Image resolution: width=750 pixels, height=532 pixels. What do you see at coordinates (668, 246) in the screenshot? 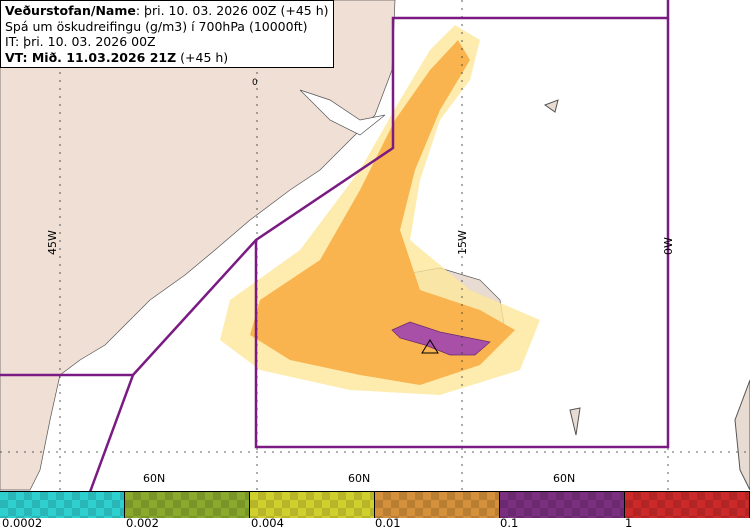
I see `lon-label-0w: 0W` at bounding box center [668, 246].